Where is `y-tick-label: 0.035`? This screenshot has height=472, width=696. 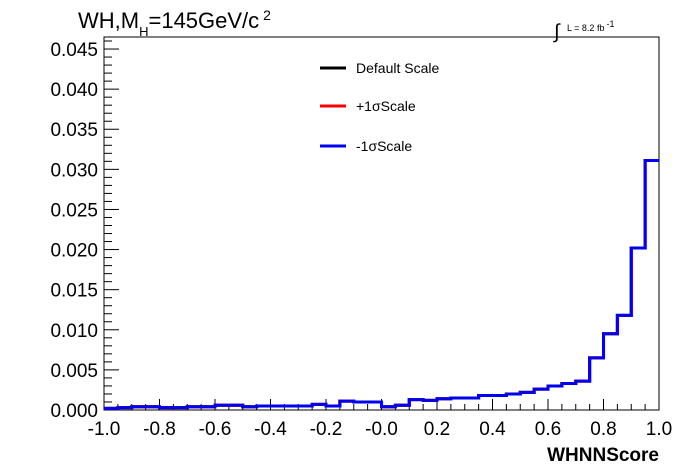
y-tick-label: 0.035 is located at coordinates (74, 130).